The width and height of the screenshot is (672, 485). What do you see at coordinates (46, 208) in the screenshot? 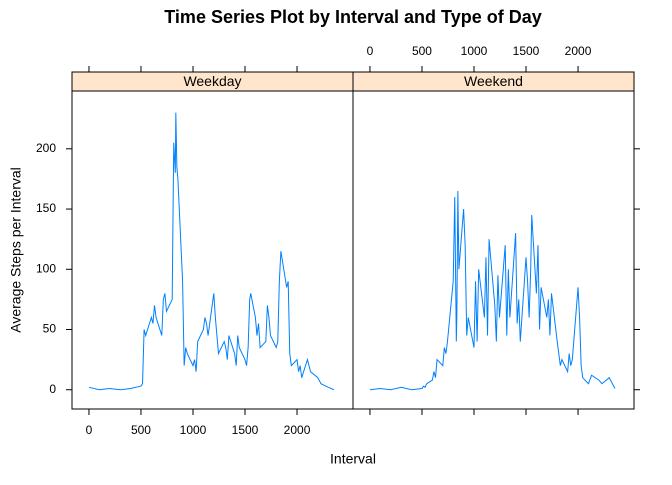
I see `y-tick-label: 150` at bounding box center [46, 208].